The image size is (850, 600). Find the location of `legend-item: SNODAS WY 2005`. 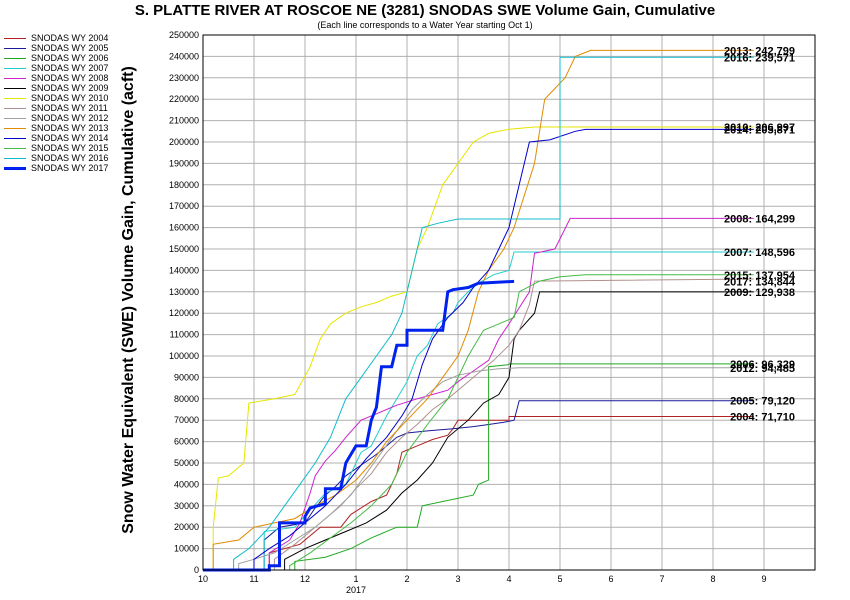

legend-item: SNODAS WY 2005 is located at coordinates (69, 48).